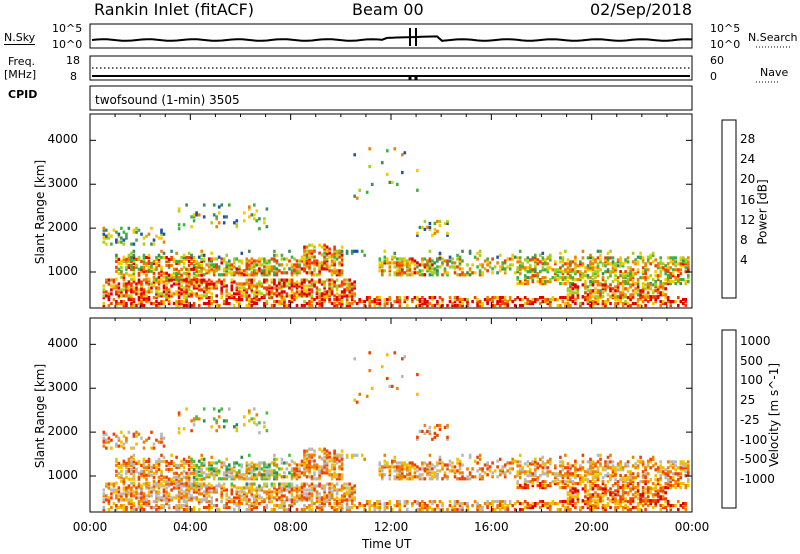  Describe the element at coordinates (174, 9) in the screenshot. I see `chart-title-station: Rankin Inlet (fitACF)` at that location.